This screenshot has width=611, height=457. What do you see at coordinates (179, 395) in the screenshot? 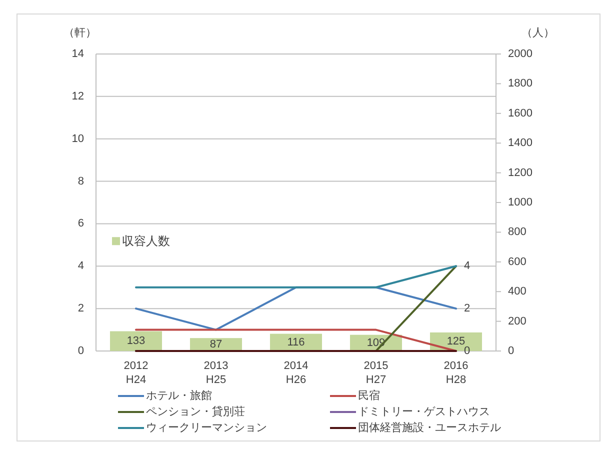
I see `legend-label: ホテル・旅館` at bounding box center [179, 395].